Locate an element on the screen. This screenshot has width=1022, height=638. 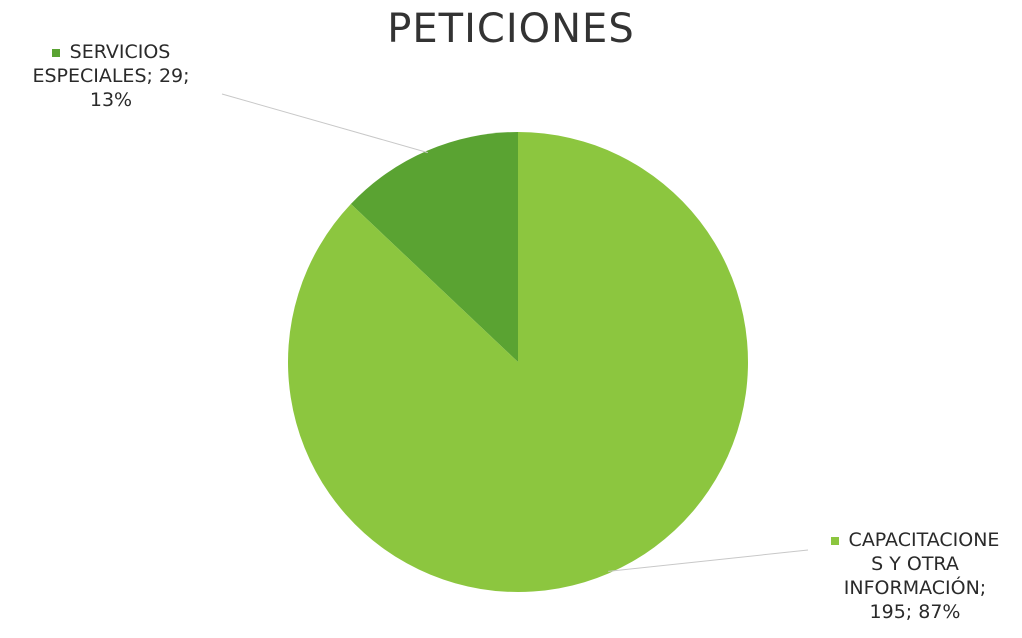
data-label-line: CAPACITACIONE is located at coordinates (915, 540).